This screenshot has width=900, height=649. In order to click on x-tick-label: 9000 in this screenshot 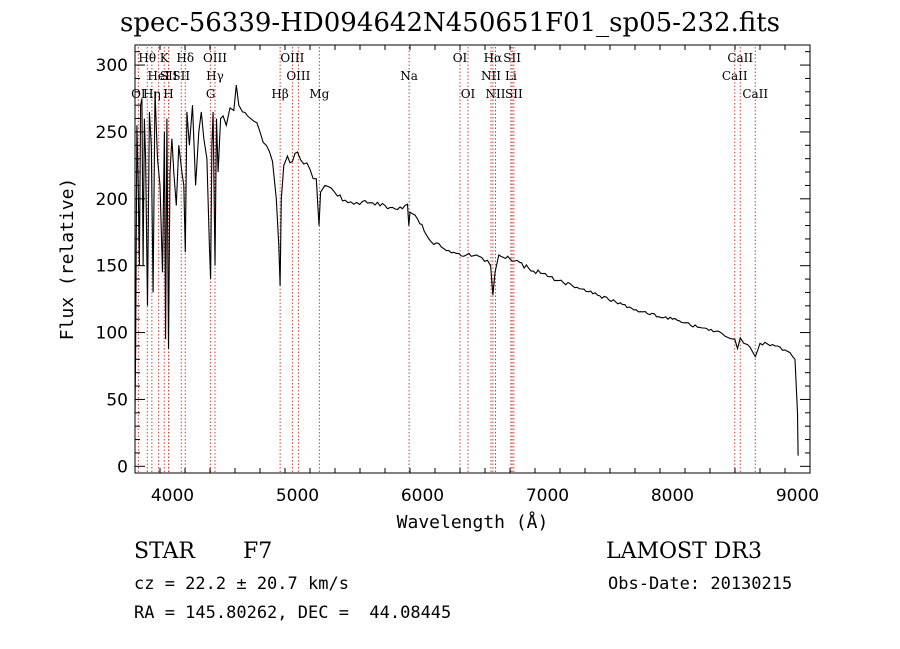, I will do `click(797, 496)`.